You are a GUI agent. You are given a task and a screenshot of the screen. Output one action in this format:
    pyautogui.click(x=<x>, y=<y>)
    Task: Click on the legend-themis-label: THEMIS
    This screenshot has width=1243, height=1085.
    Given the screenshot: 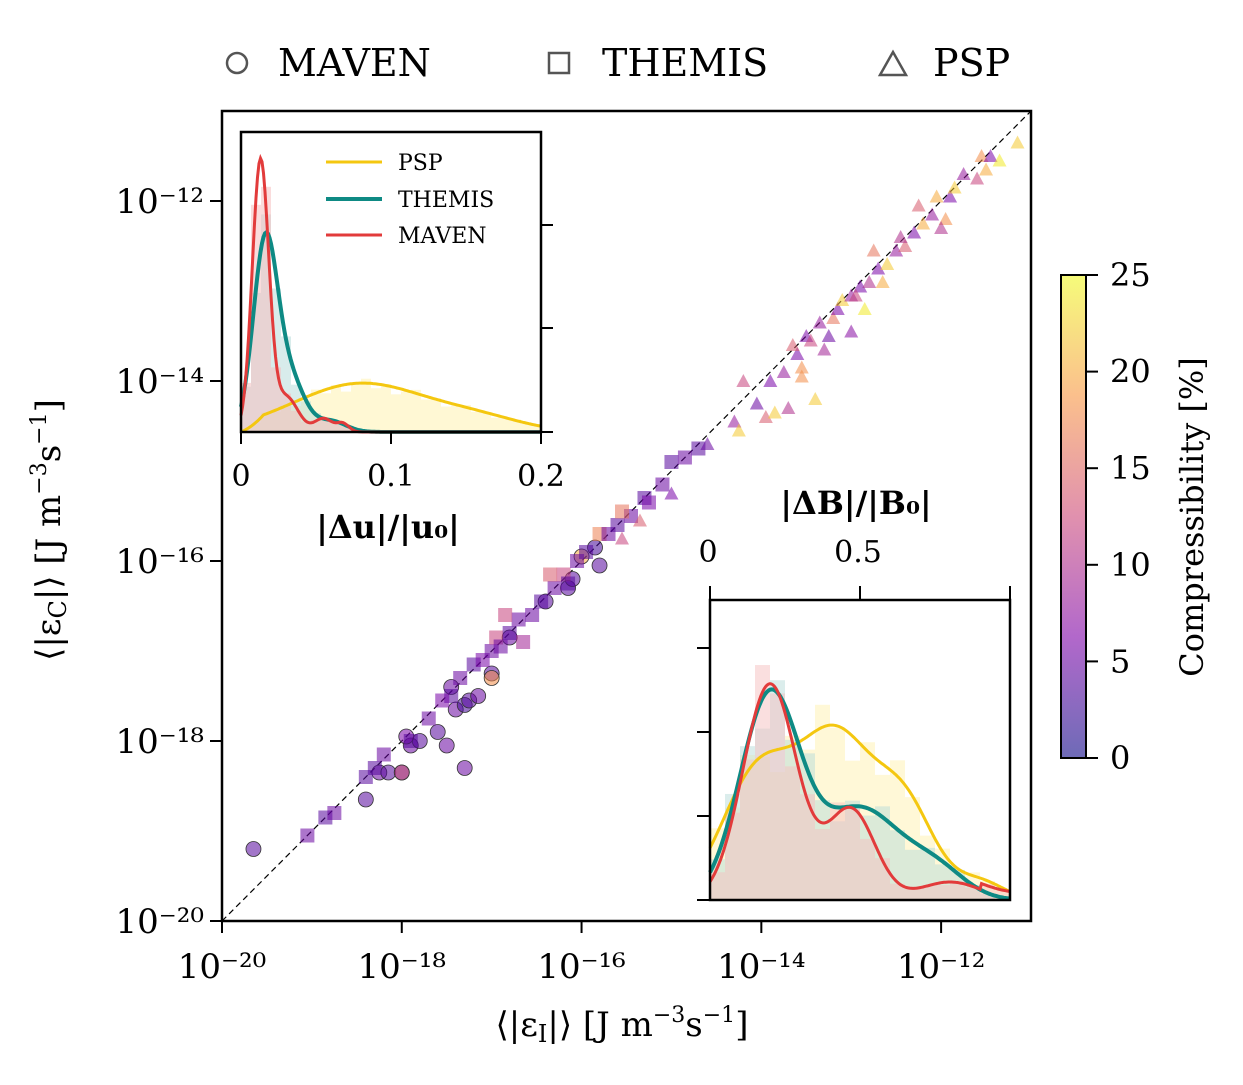 What is the action you would take?
    pyautogui.click(x=685, y=63)
    